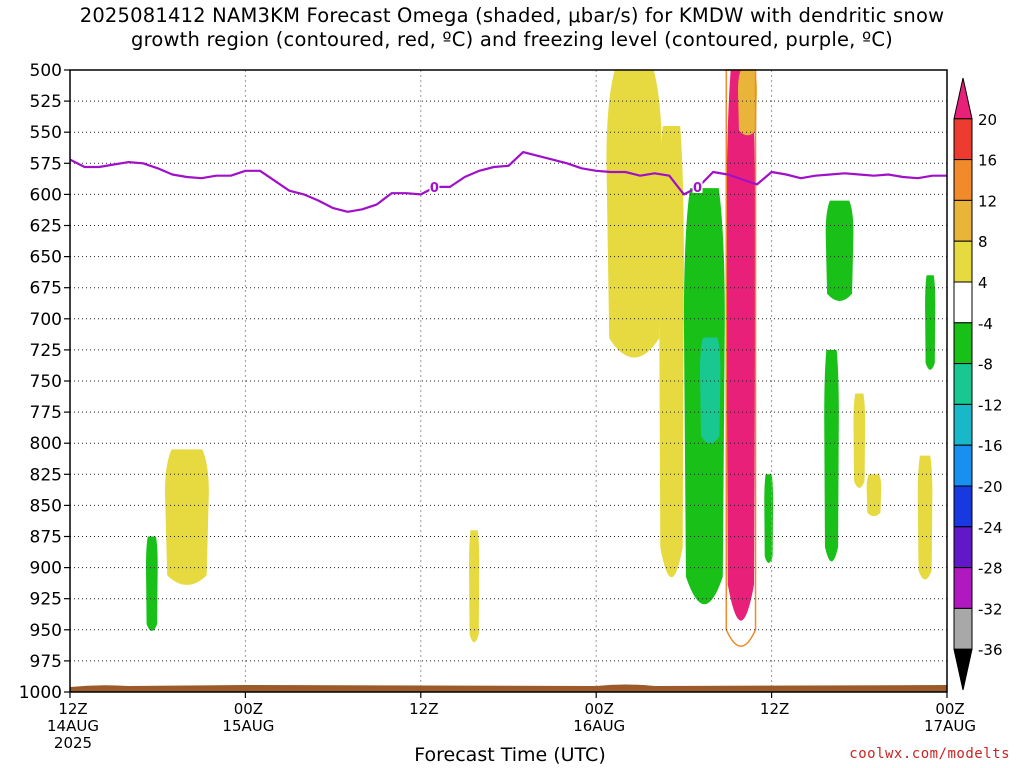 This screenshot has width=1024, height=768. I want to click on colorbar-top-triangle, so click(963, 98).